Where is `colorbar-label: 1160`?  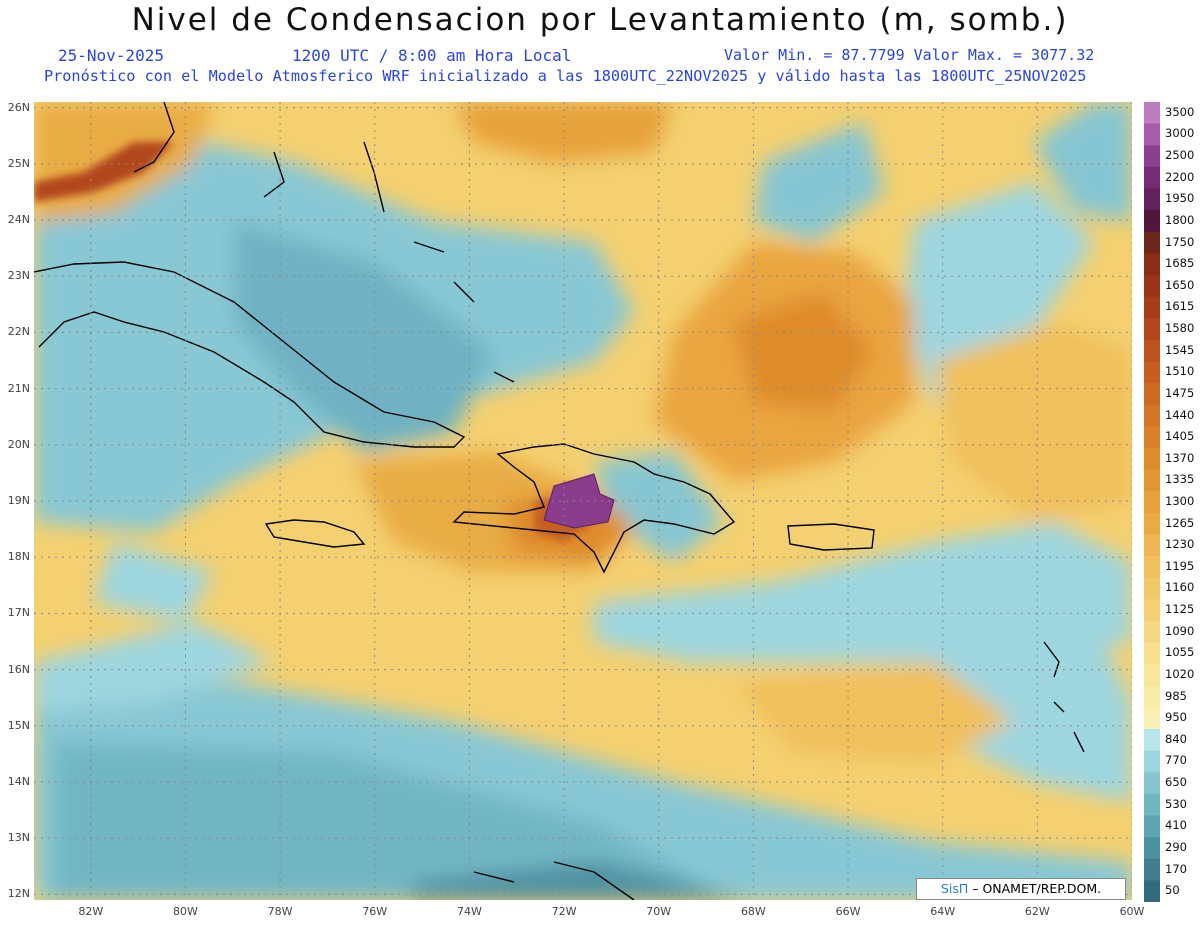 colorbar-label: 1160 is located at coordinates (1180, 587).